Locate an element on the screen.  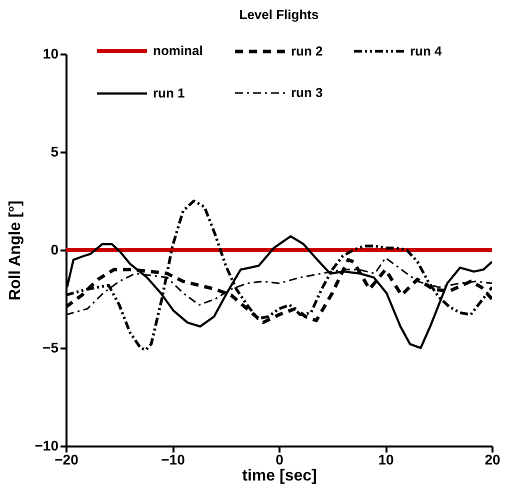
y-axis-title: Roll Angle [°] is located at coordinates (15, 250).